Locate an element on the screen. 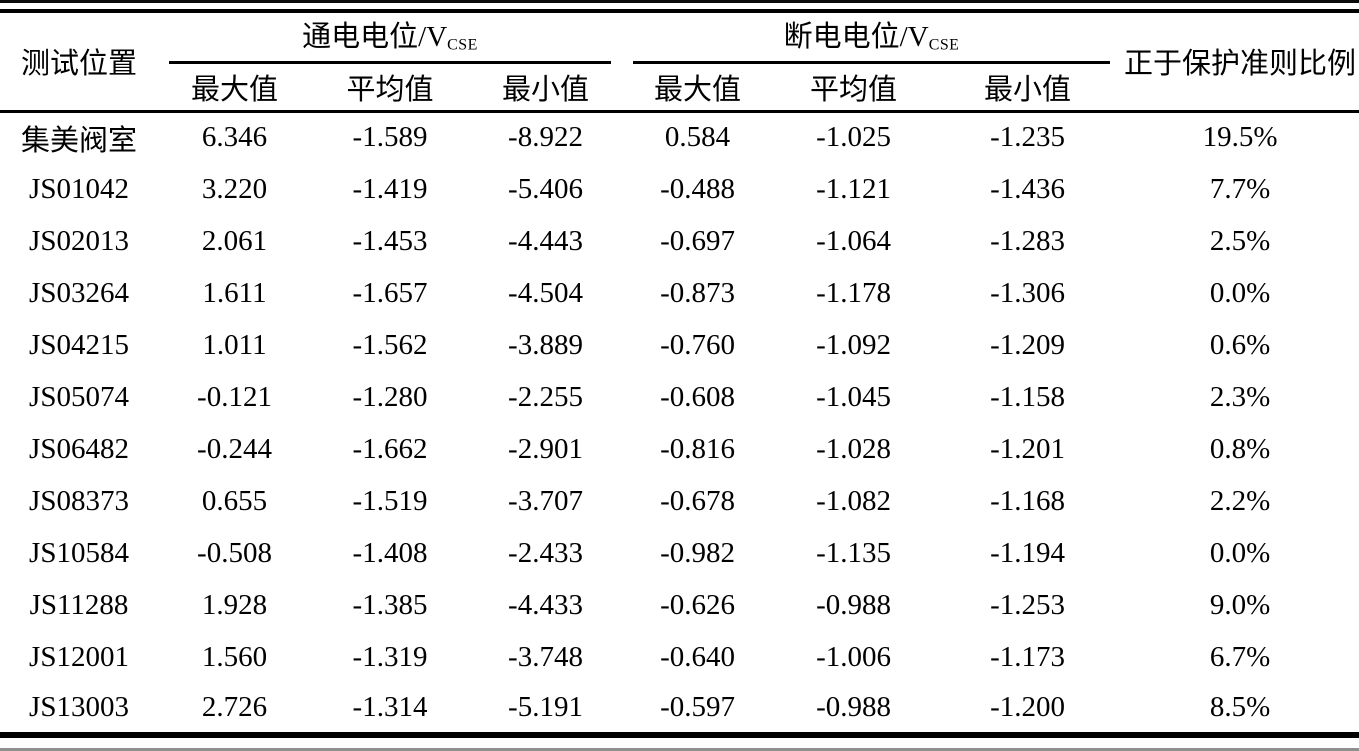  value-cell: -0.626 is located at coordinates (697, 604).